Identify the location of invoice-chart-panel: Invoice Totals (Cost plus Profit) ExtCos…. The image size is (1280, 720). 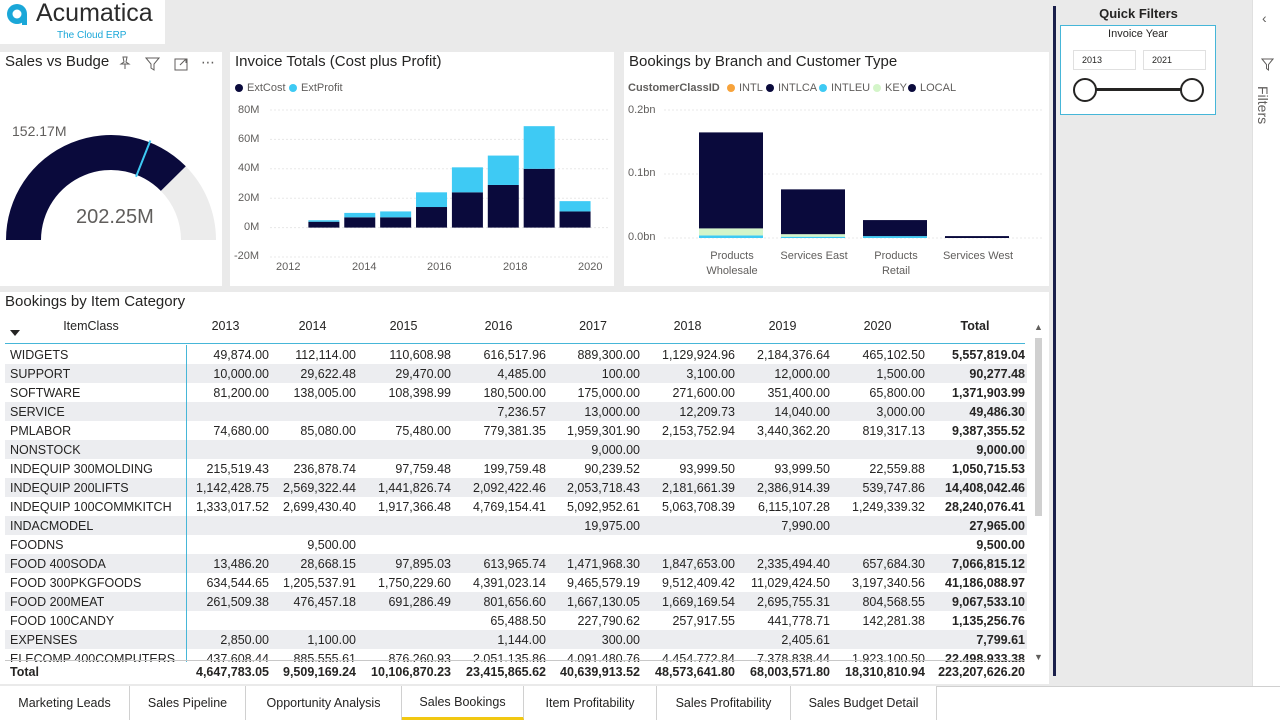
(422, 169).